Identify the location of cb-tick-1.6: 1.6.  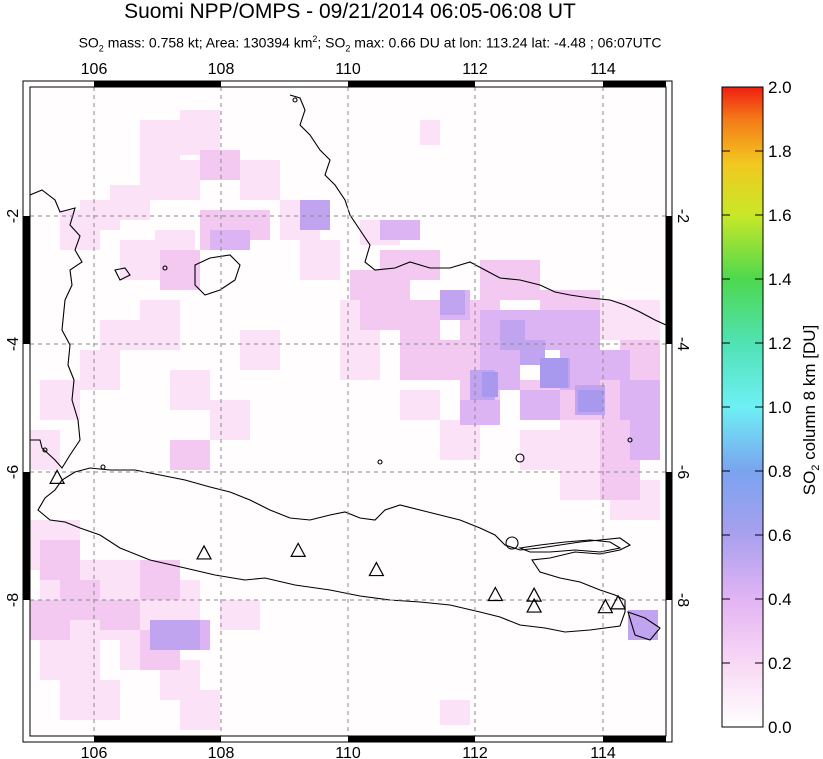
(780, 215).